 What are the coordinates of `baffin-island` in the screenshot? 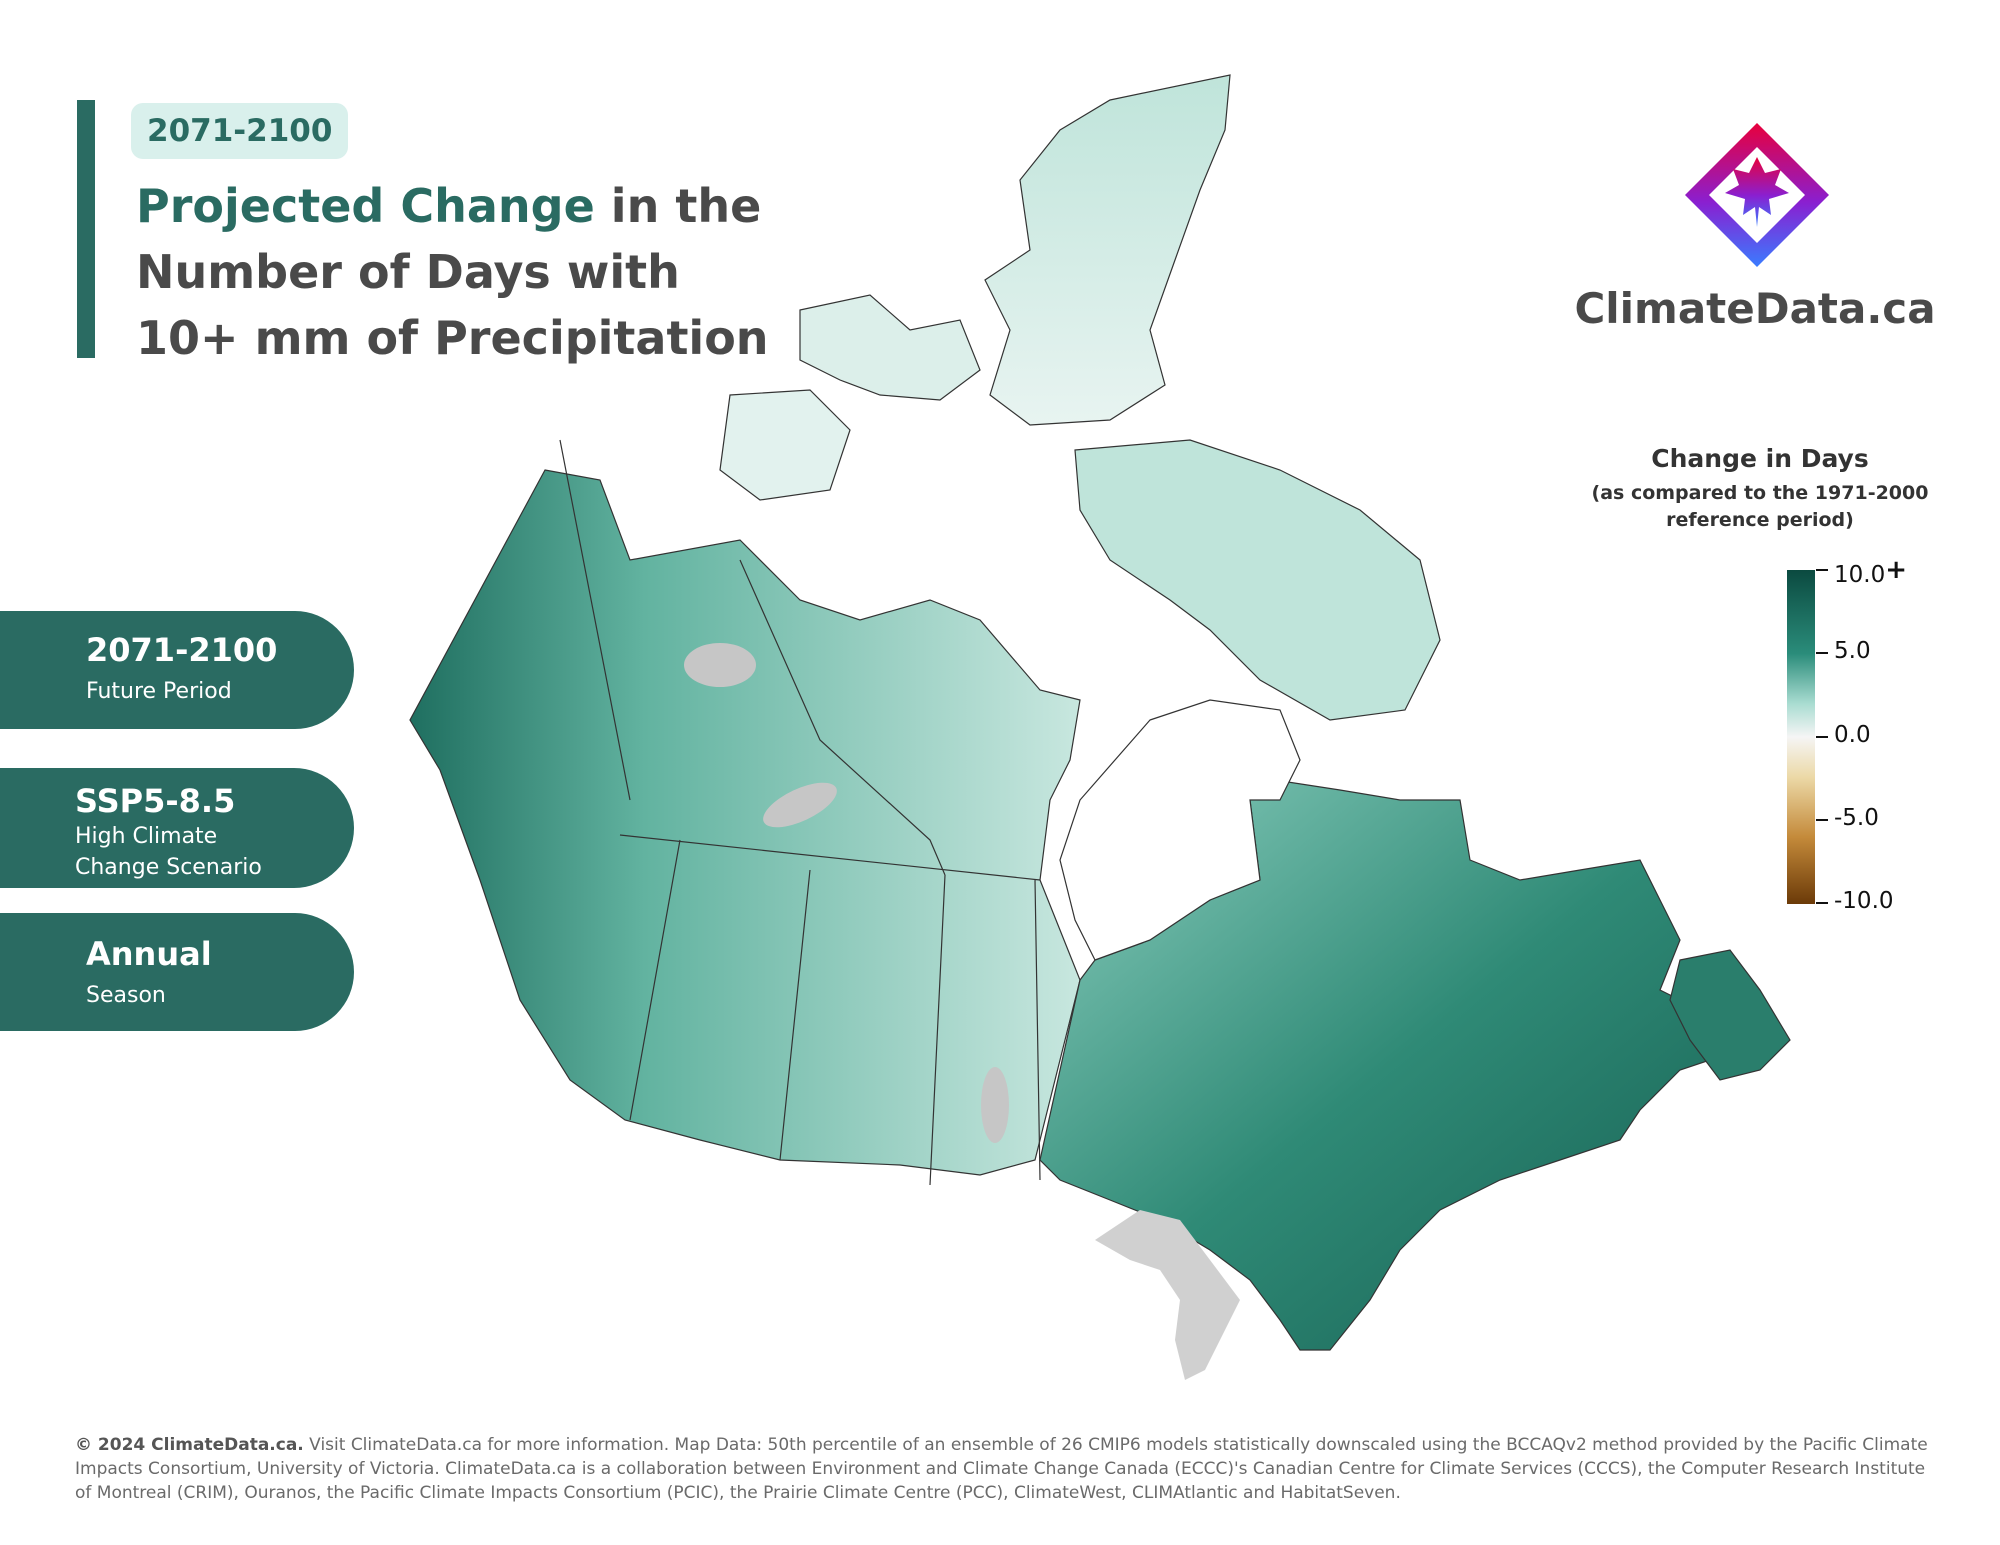 It's located at (1257, 580).